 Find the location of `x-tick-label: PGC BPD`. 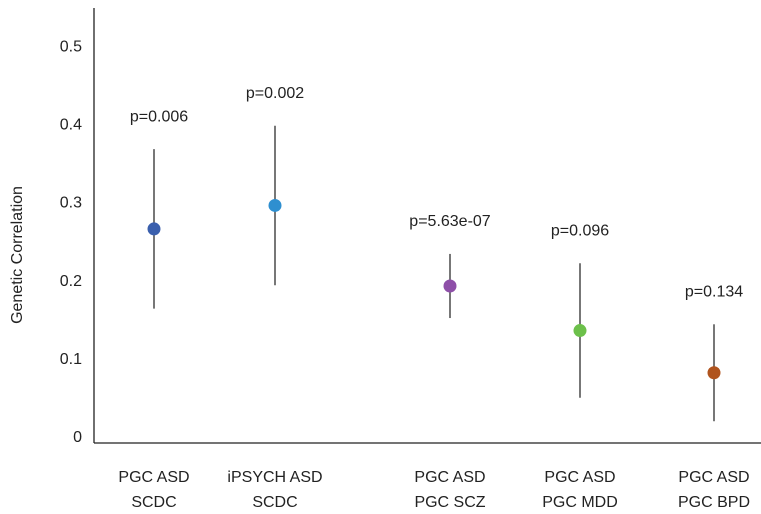

x-tick-label: PGC BPD is located at coordinates (714, 502).